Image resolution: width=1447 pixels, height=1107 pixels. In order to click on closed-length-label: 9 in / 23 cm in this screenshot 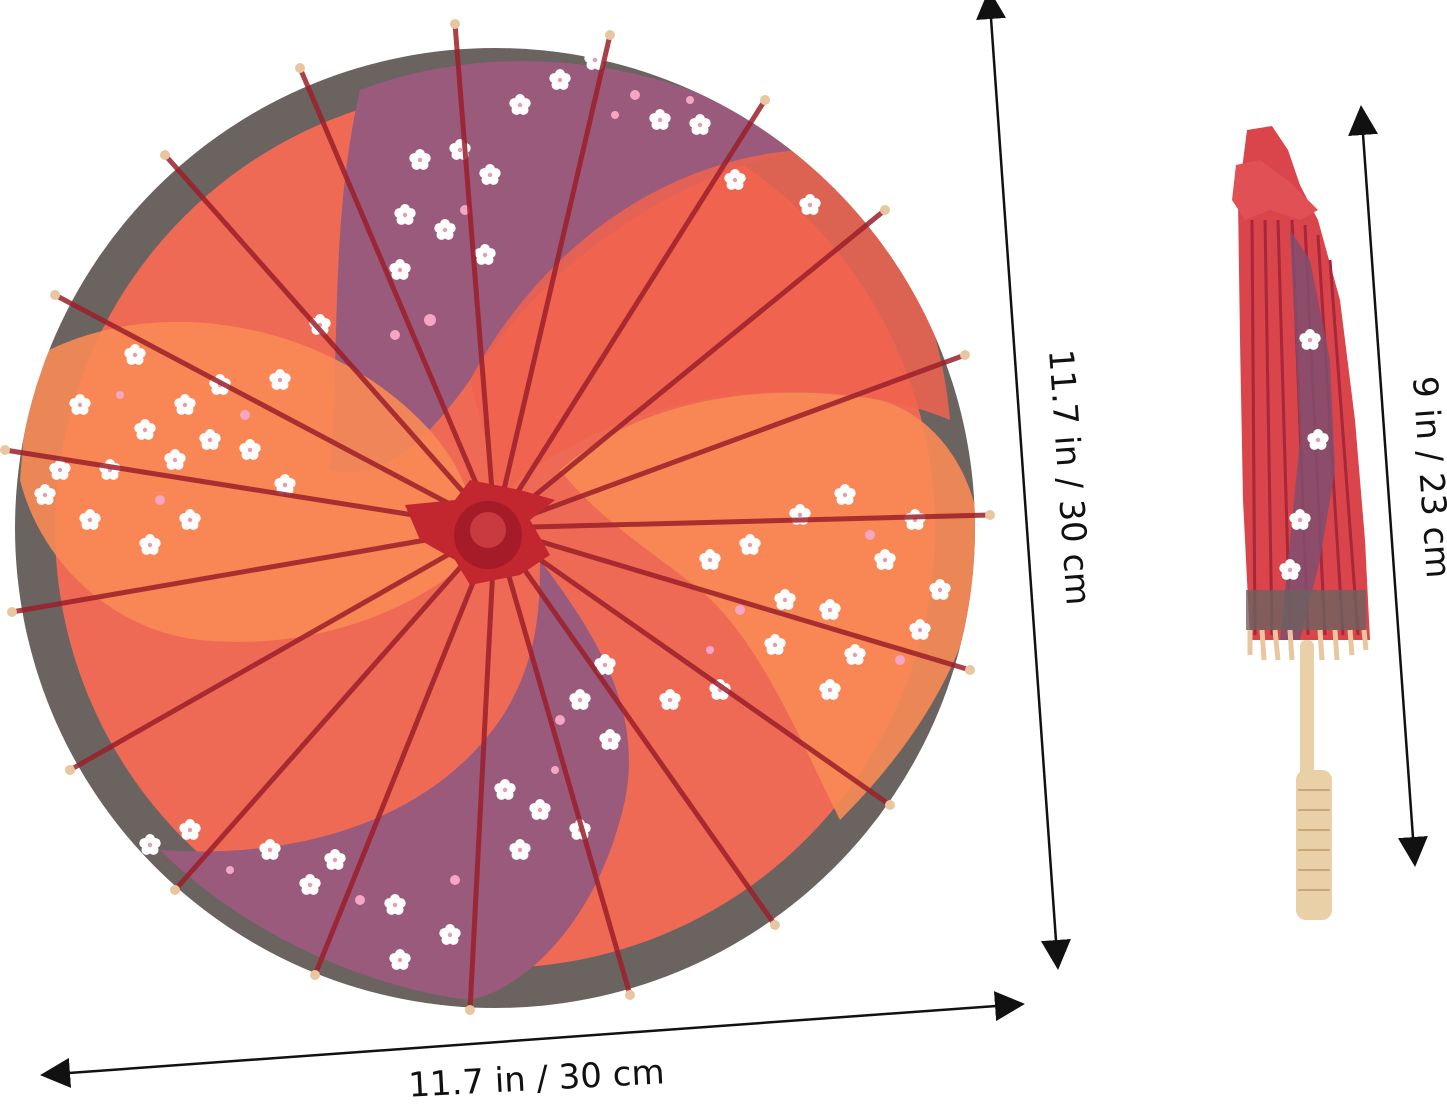, I will do `click(1425, 477)`.